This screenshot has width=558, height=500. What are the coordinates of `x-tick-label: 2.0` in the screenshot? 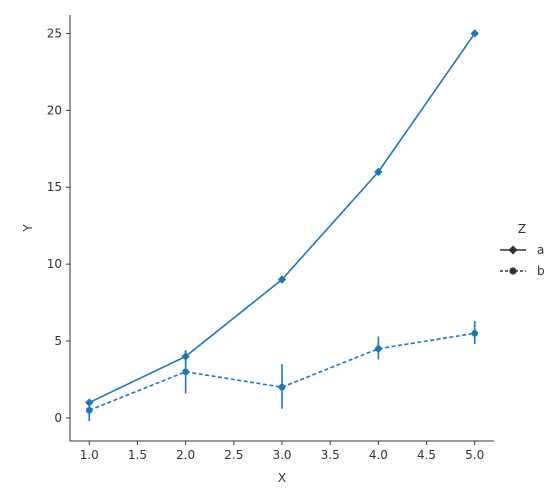 It's located at (185, 455).